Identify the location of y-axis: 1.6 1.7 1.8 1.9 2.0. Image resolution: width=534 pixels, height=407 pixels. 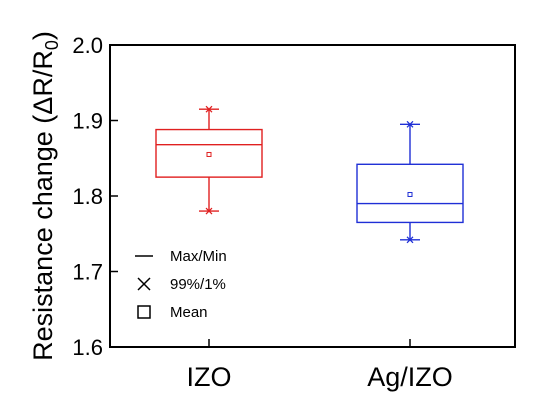
(95, 196).